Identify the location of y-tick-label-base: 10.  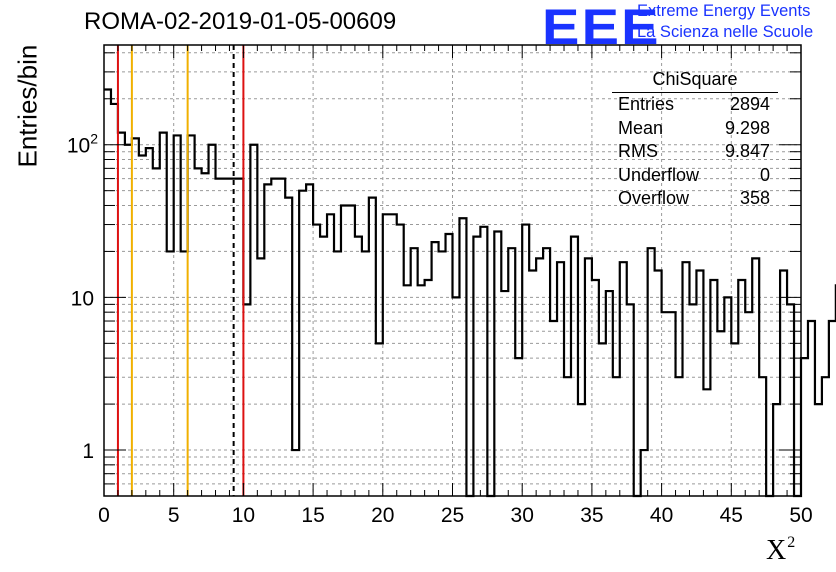
(78, 146).